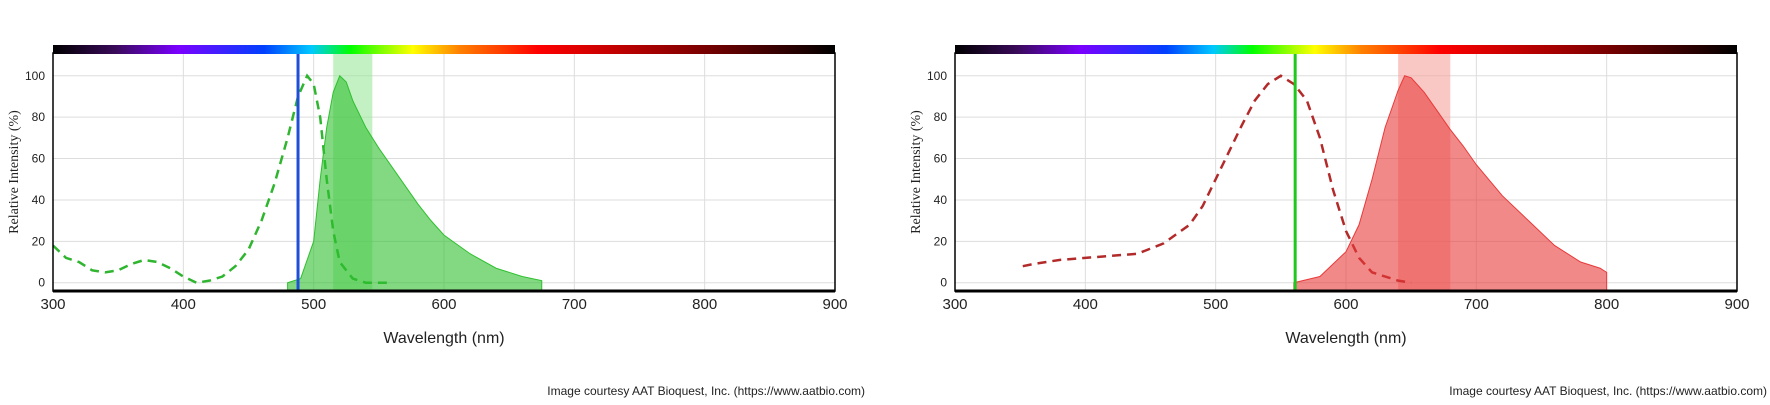  Describe the element at coordinates (1217, 179) in the screenshot. I see `excitation-line` at that location.